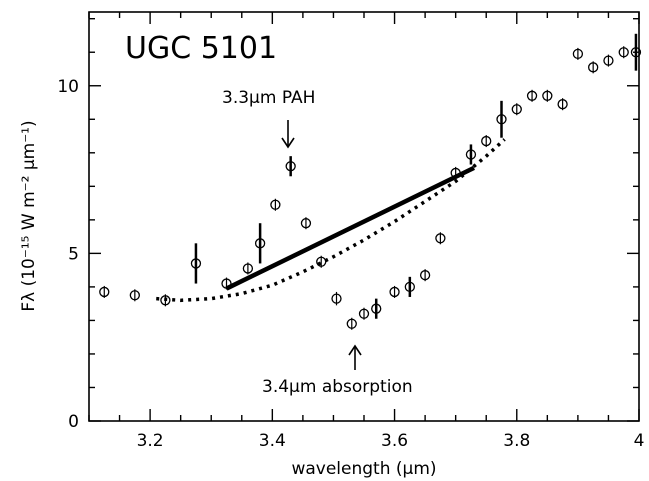 This screenshot has height=481, width=649. What do you see at coordinates (29, 215) in the screenshot?
I see `y-axis-title: Fλ (10⁻¹⁵ W m⁻² μm⁻¹)` at bounding box center [29, 215].